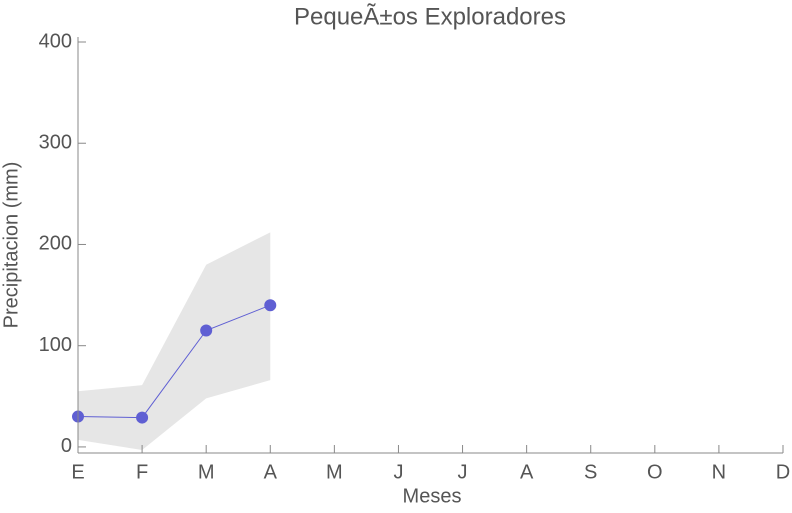  Describe the element at coordinates (55, 244) in the screenshot. I see `y-tick-label: 200` at that location.